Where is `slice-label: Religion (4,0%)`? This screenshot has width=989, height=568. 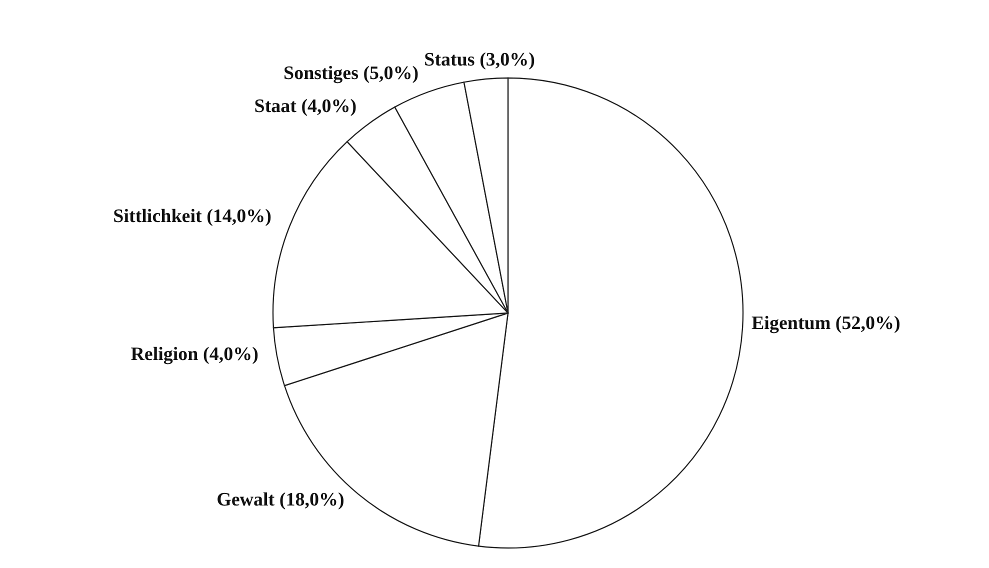
slice-label: Religion (4,0%) is located at coordinates (194, 355).